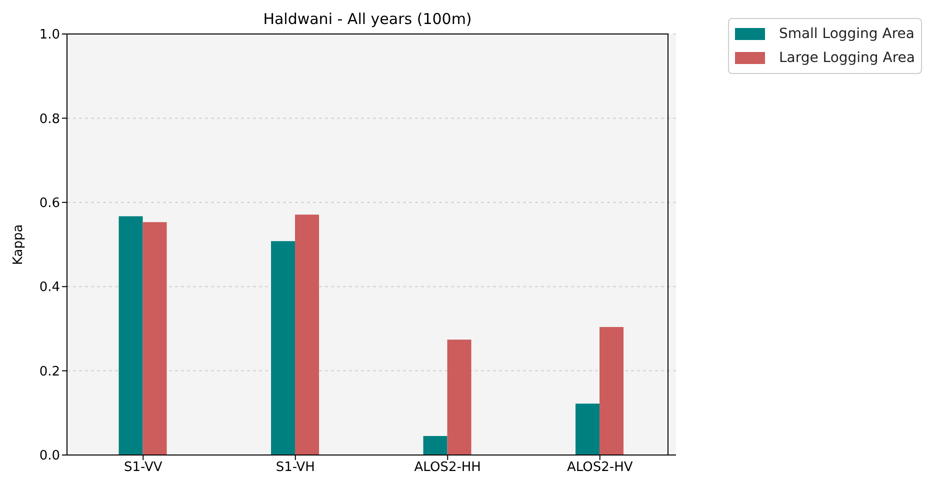 This screenshot has height=483, width=927. What do you see at coordinates (367, 19) in the screenshot?
I see `chart-title: Haldwani - All years (100m)` at bounding box center [367, 19].